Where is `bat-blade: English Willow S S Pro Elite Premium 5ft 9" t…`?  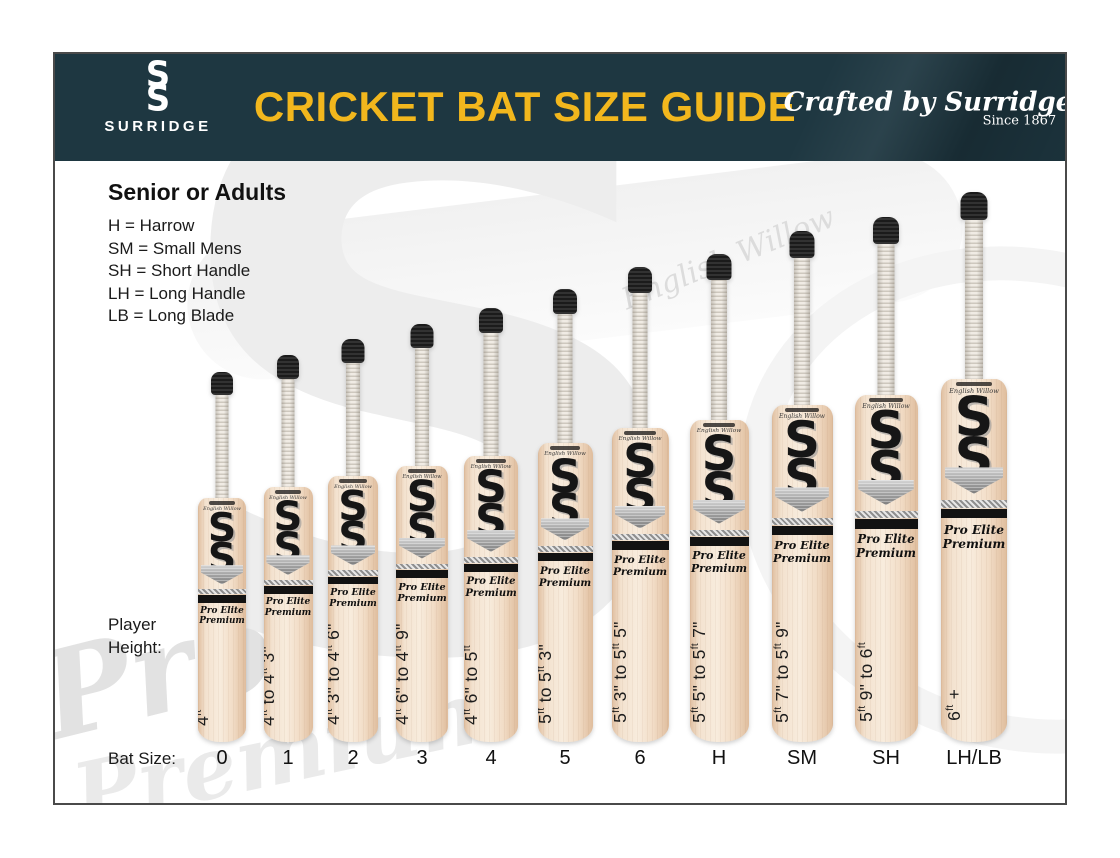 bat-blade: English Willow S S Pro Elite Premium 5ft 9" t… is located at coordinates (886, 568).